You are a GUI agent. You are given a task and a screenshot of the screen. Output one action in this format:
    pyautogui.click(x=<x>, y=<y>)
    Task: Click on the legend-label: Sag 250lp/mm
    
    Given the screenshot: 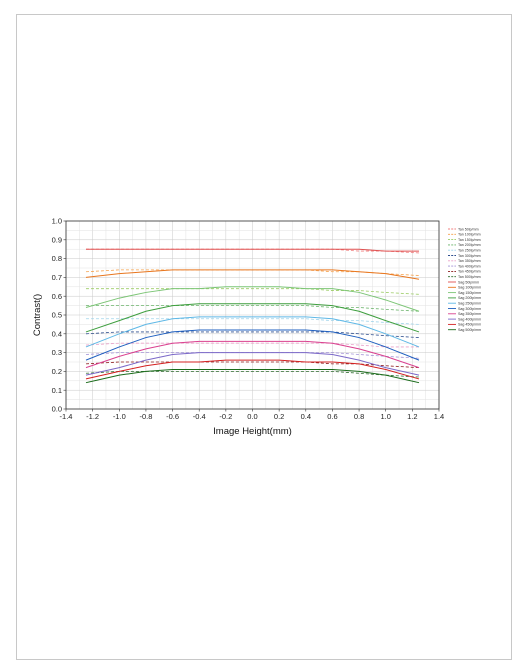 What is the action you would take?
    pyautogui.click(x=469, y=304)
    